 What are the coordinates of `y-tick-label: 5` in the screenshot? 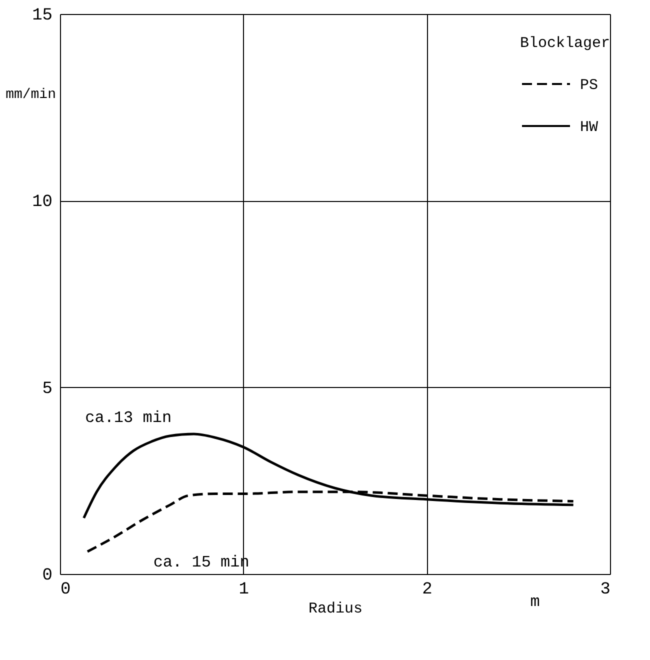 It's located at (47, 389).